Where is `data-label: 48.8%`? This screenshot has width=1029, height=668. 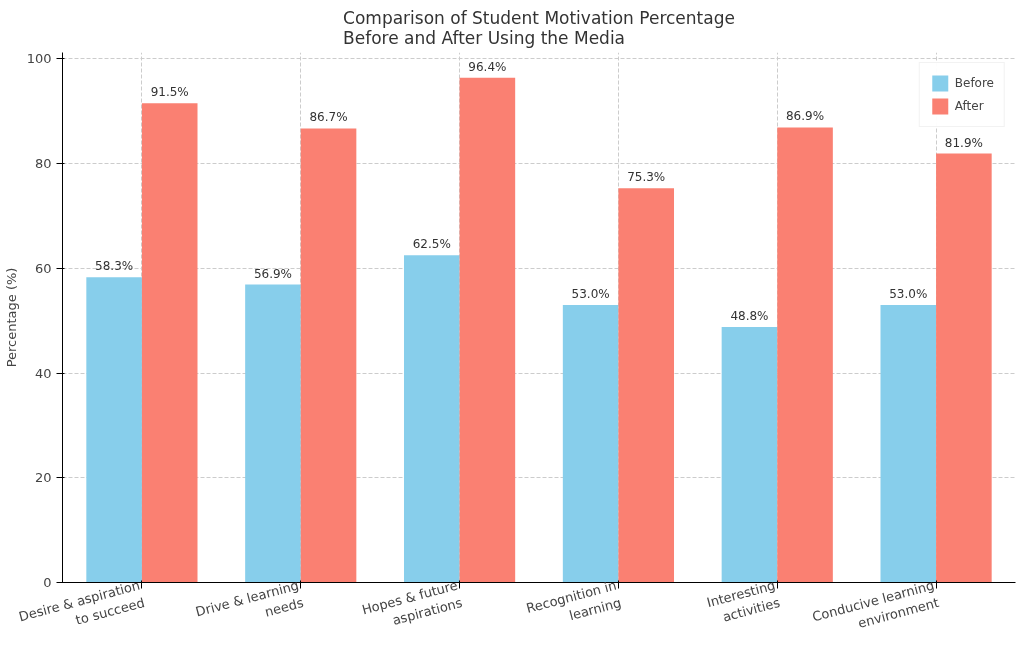
data-label: 48.8% is located at coordinates (749, 315).